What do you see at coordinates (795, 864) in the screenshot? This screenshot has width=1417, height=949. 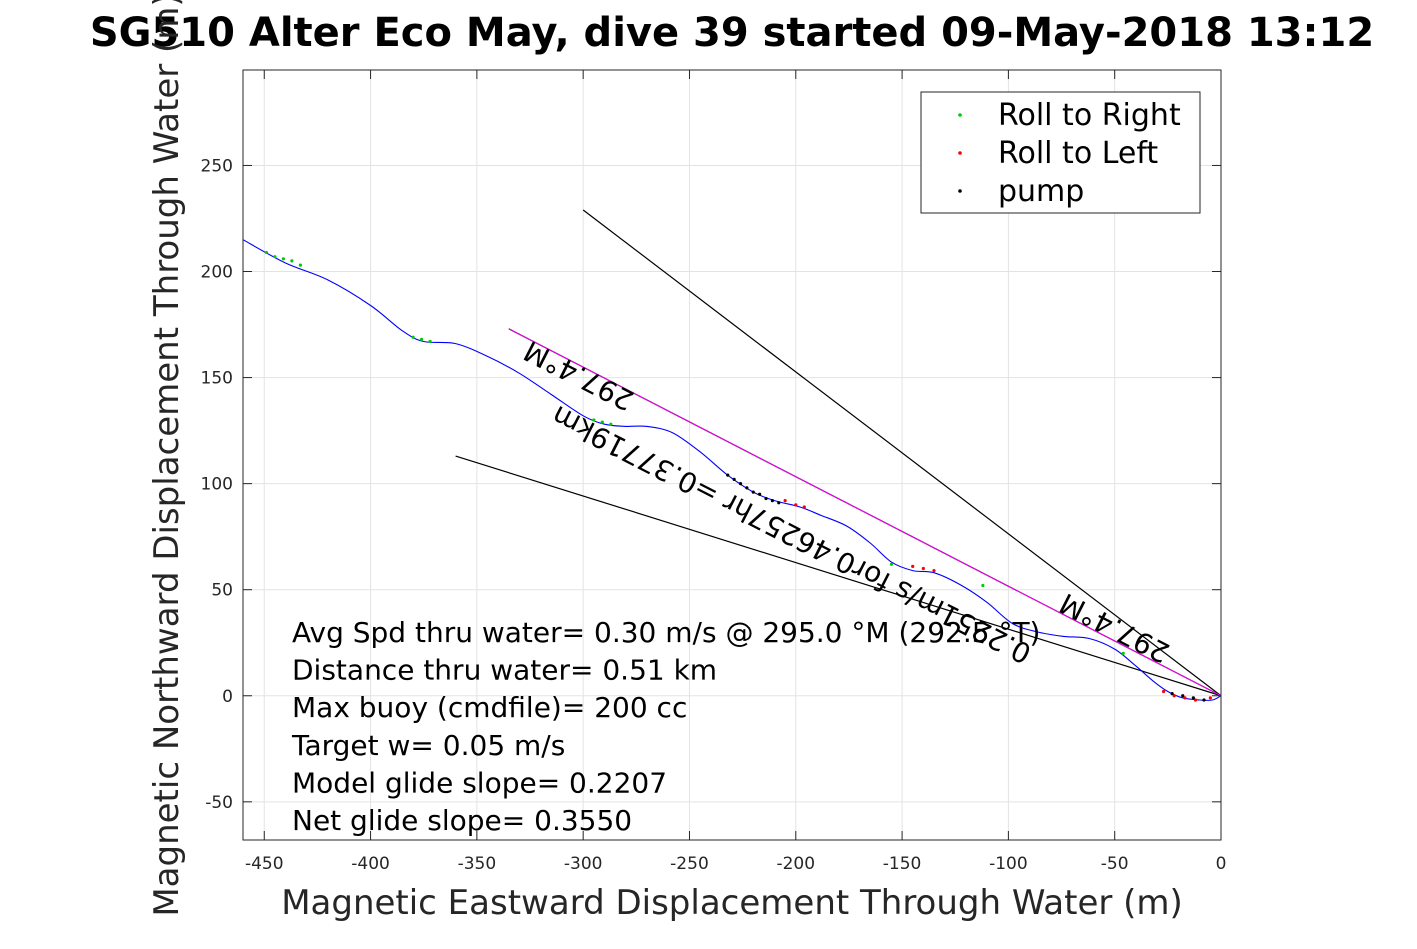 I see `x-tick-label: -200` at bounding box center [795, 864].